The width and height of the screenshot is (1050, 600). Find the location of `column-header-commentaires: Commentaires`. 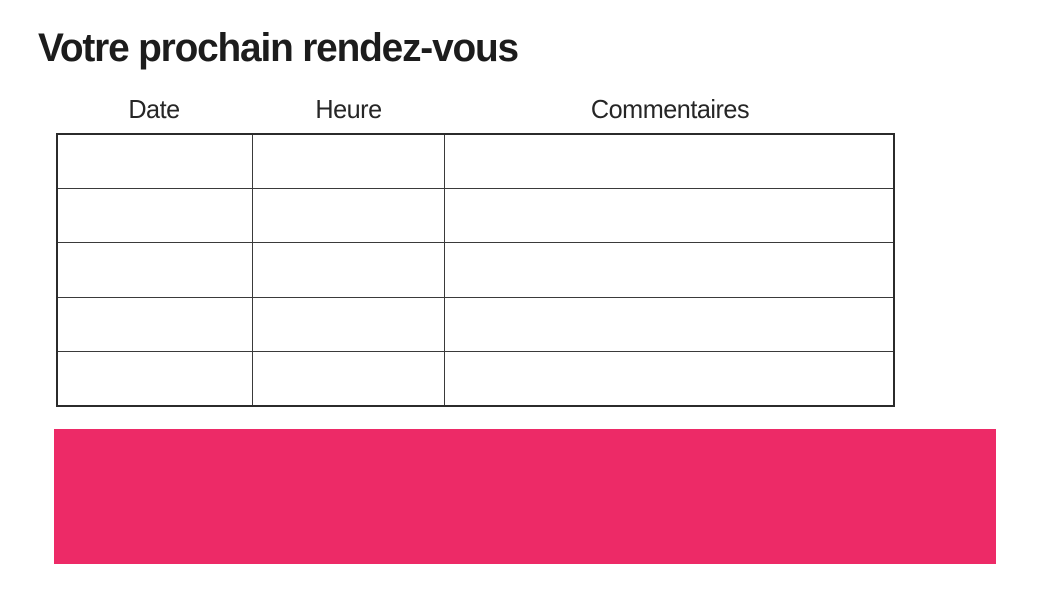

column-header-commentaires: Commentaires is located at coordinates (670, 108).